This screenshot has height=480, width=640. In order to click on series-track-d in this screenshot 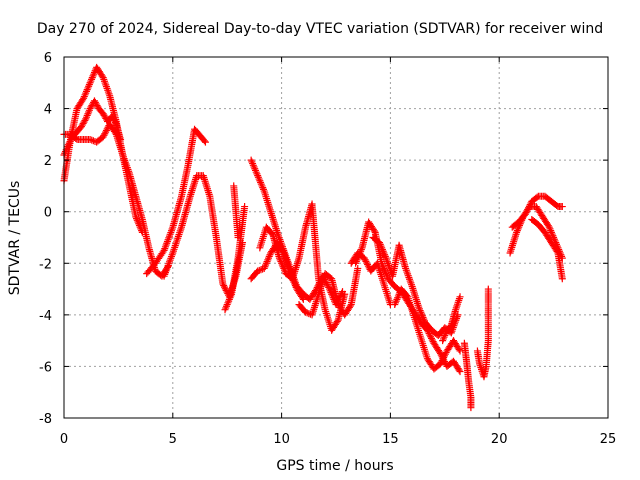, I will do `click(176, 201)`.